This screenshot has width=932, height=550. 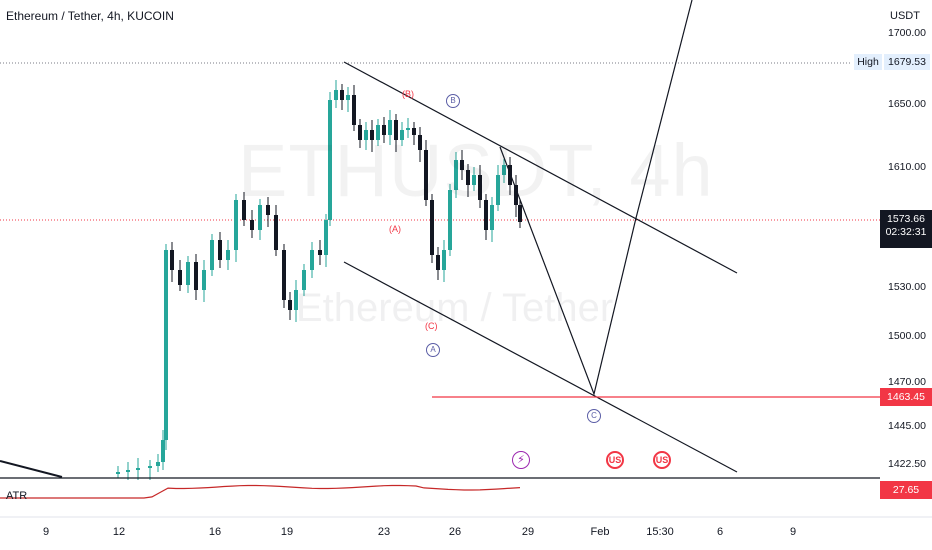 What do you see at coordinates (907, 464) in the screenshot?
I see `price-tick: 1422.50` at bounding box center [907, 464].